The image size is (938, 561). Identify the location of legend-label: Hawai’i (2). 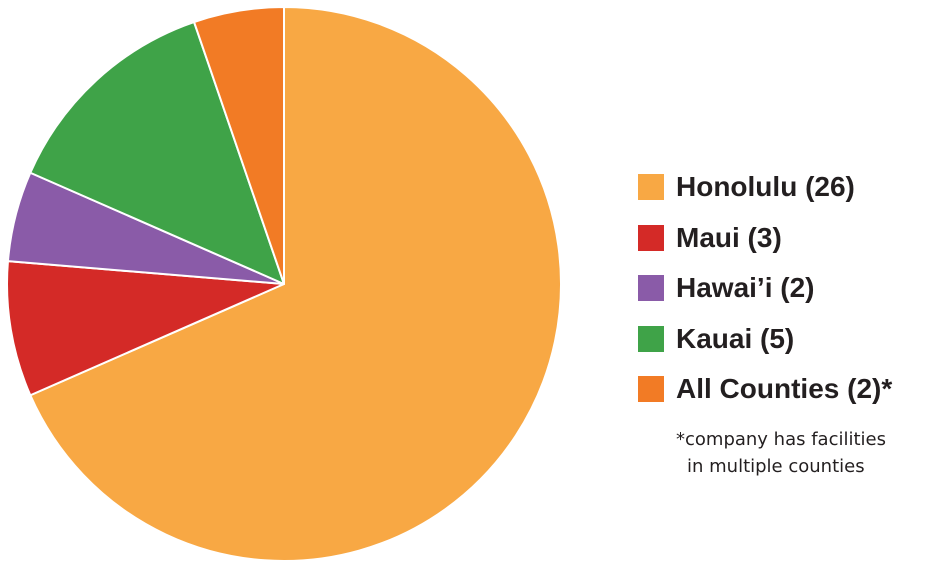
(745, 287).